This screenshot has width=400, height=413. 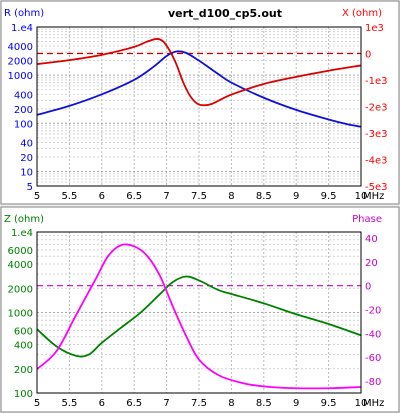 What do you see at coordinates (69, 403) in the screenshot?
I see `bottom-x-tick-label: 5.5` at bounding box center [69, 403].